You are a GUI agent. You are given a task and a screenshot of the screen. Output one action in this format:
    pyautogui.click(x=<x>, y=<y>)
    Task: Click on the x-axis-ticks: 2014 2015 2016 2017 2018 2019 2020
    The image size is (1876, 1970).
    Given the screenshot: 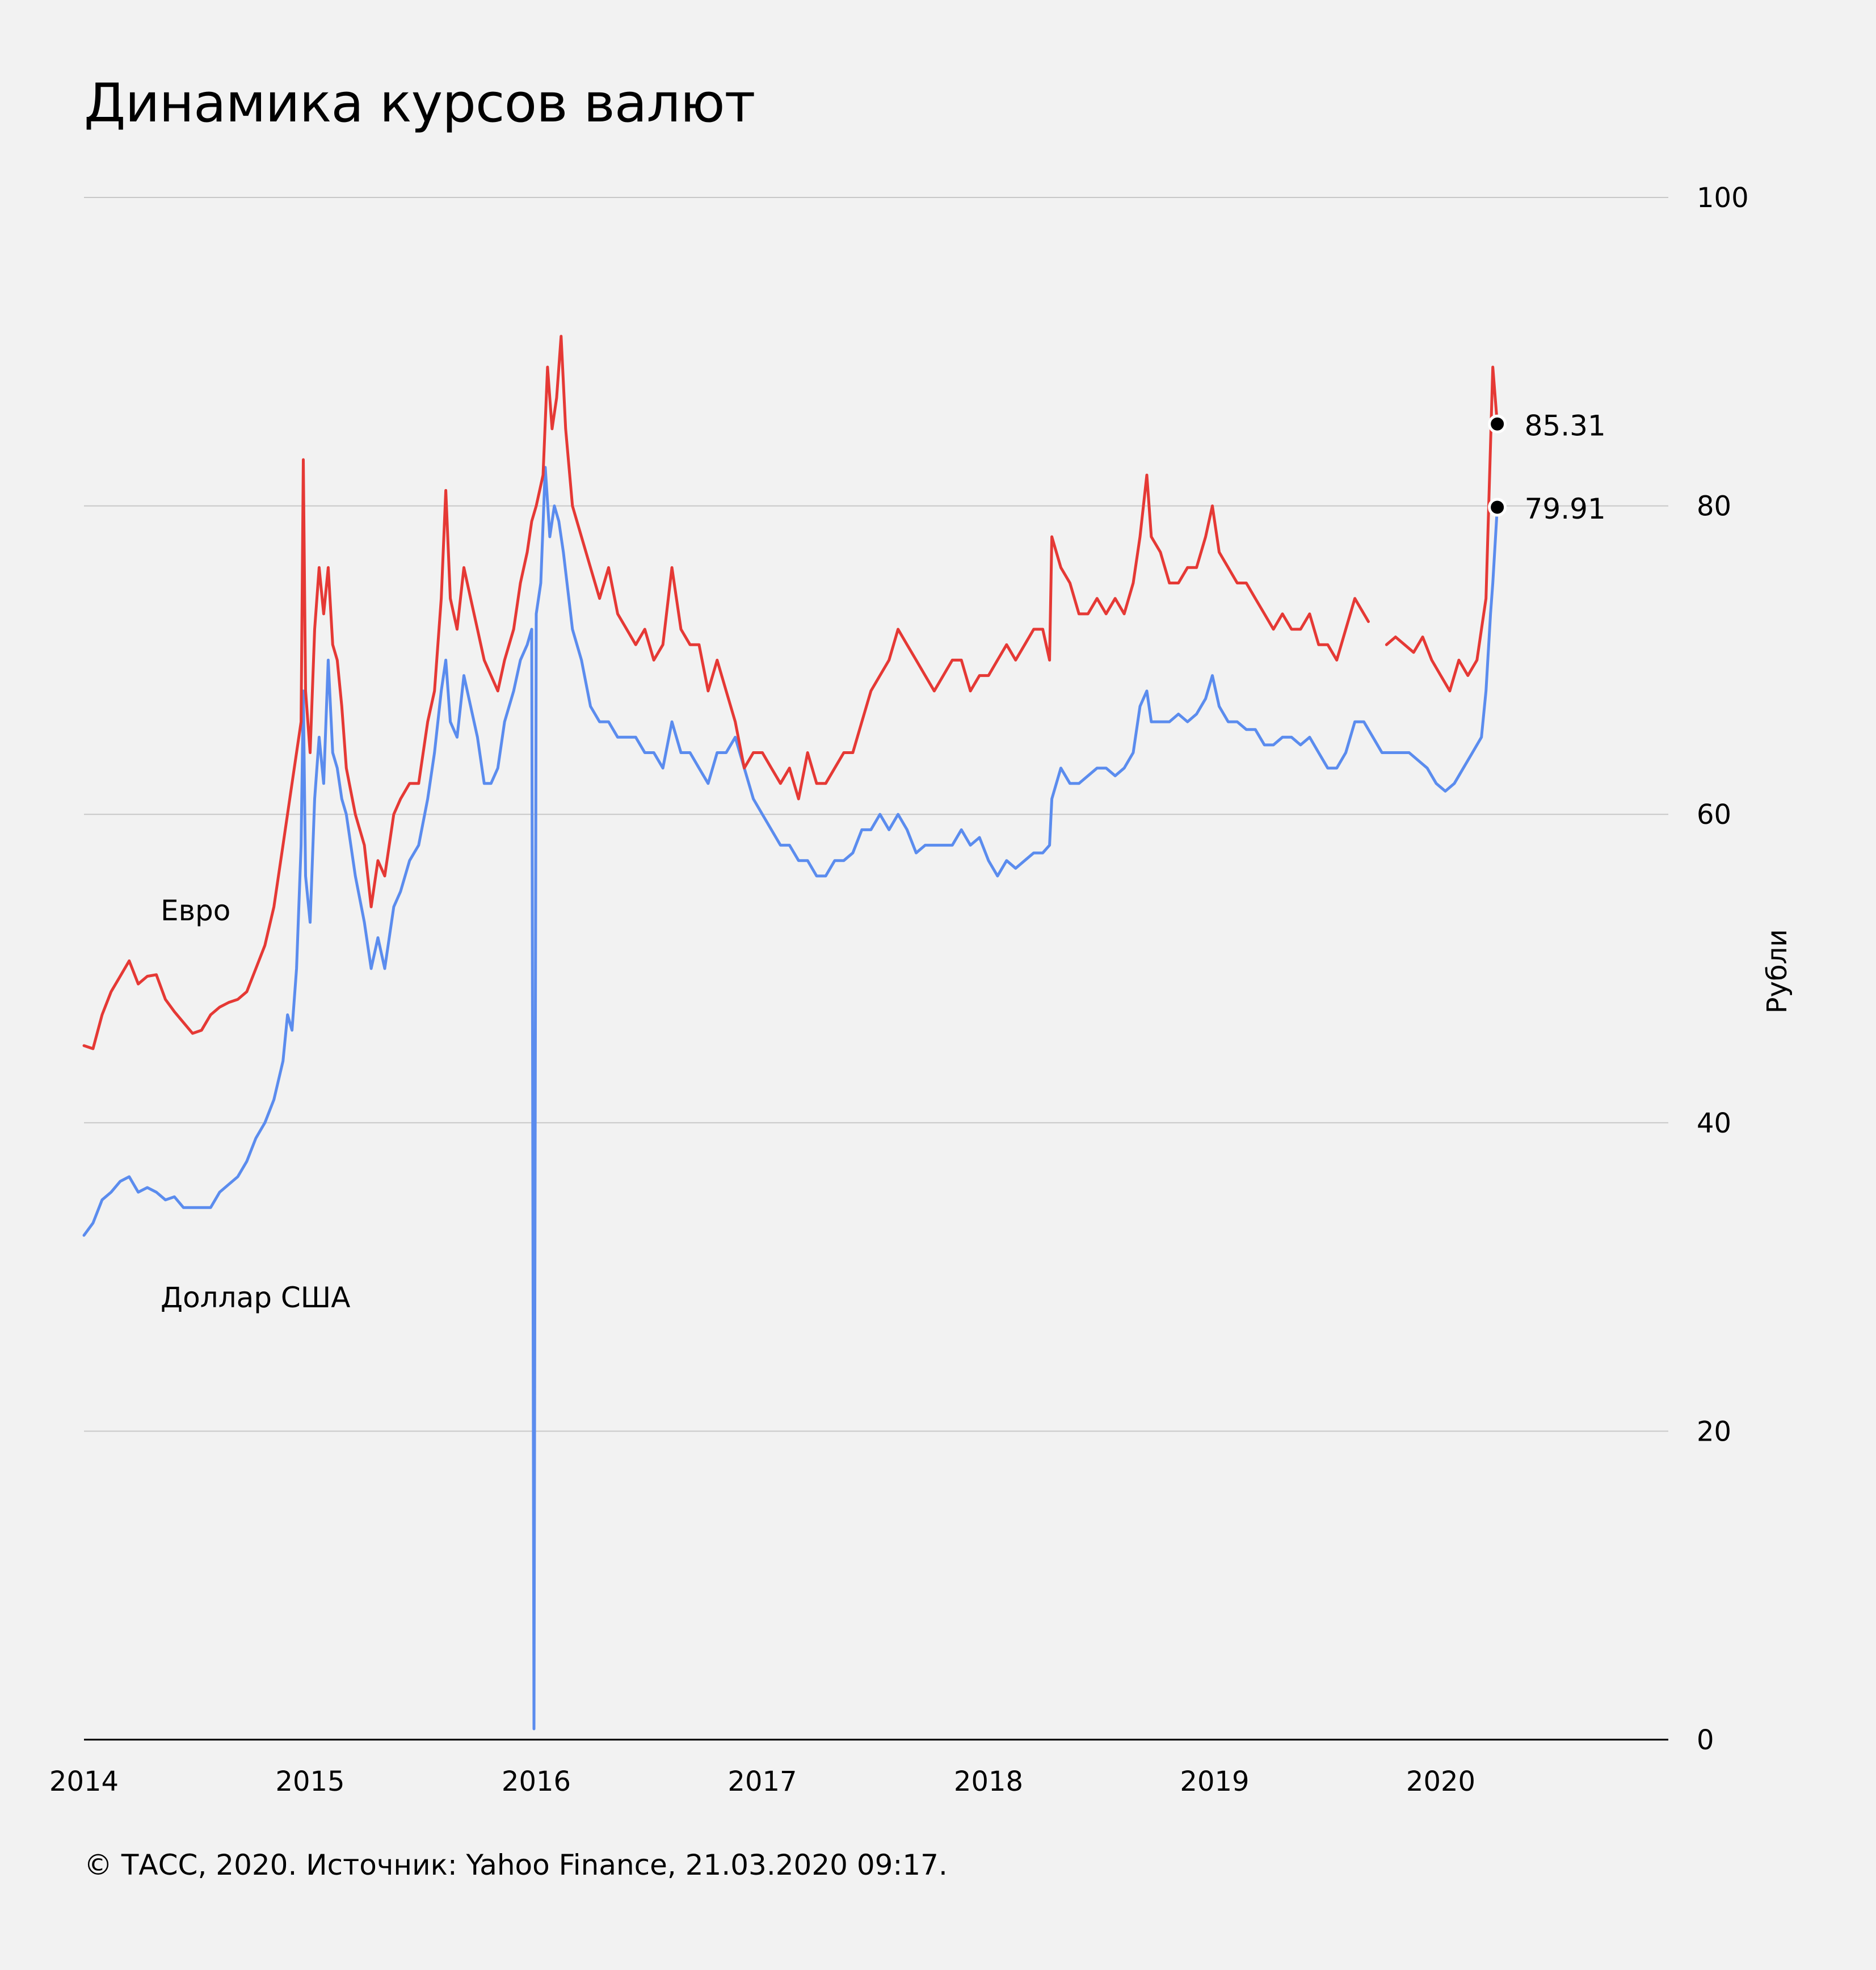 What is the action you would take?
    pyautogui.click(x=762, y=1782)
    